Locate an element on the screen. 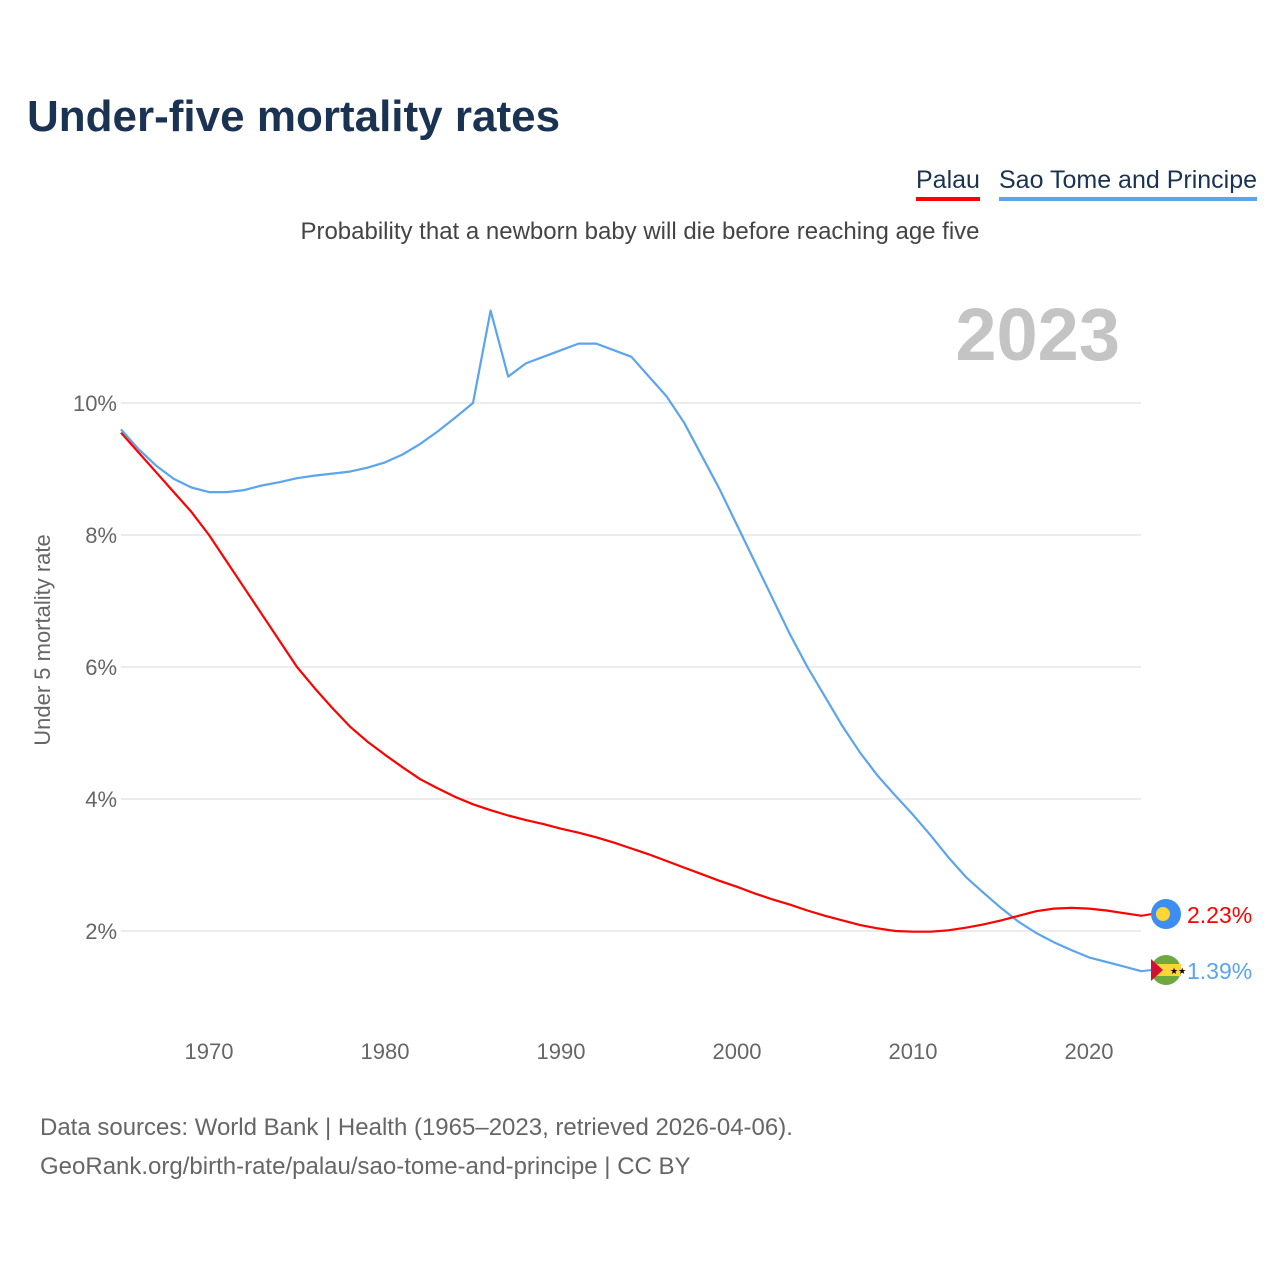 This screenshot has width=1280, height=1280. sao-tome-flag-stars: ★★ is located at coordinates (1178, 971).